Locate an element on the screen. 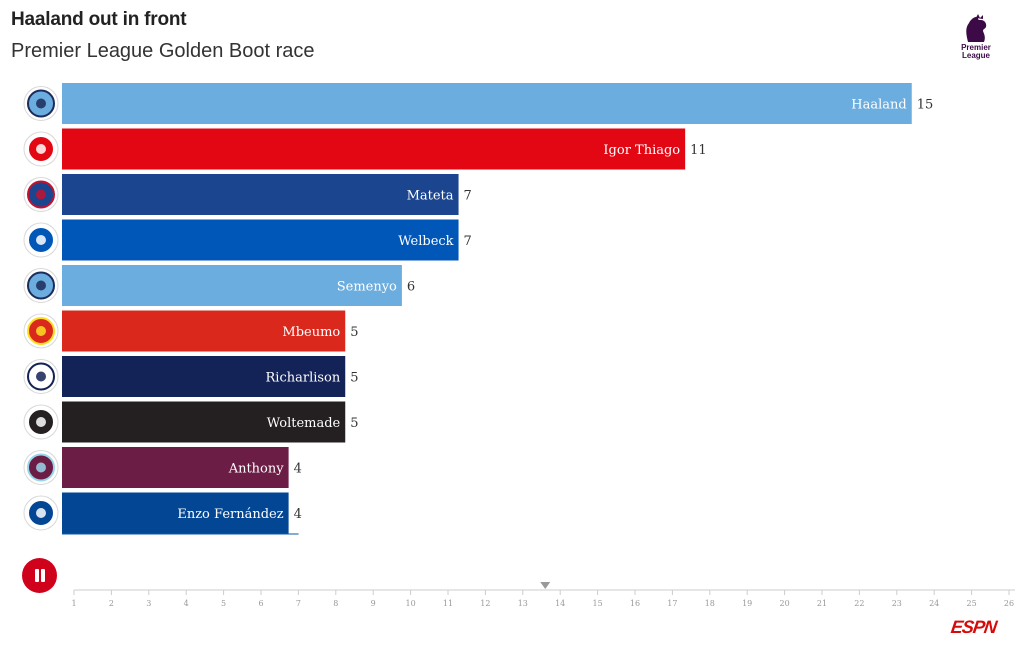 Image resolution: width=1020 pixels, height=650 pixels. bar-label: Welbeck is located at coordinates (425, 241).